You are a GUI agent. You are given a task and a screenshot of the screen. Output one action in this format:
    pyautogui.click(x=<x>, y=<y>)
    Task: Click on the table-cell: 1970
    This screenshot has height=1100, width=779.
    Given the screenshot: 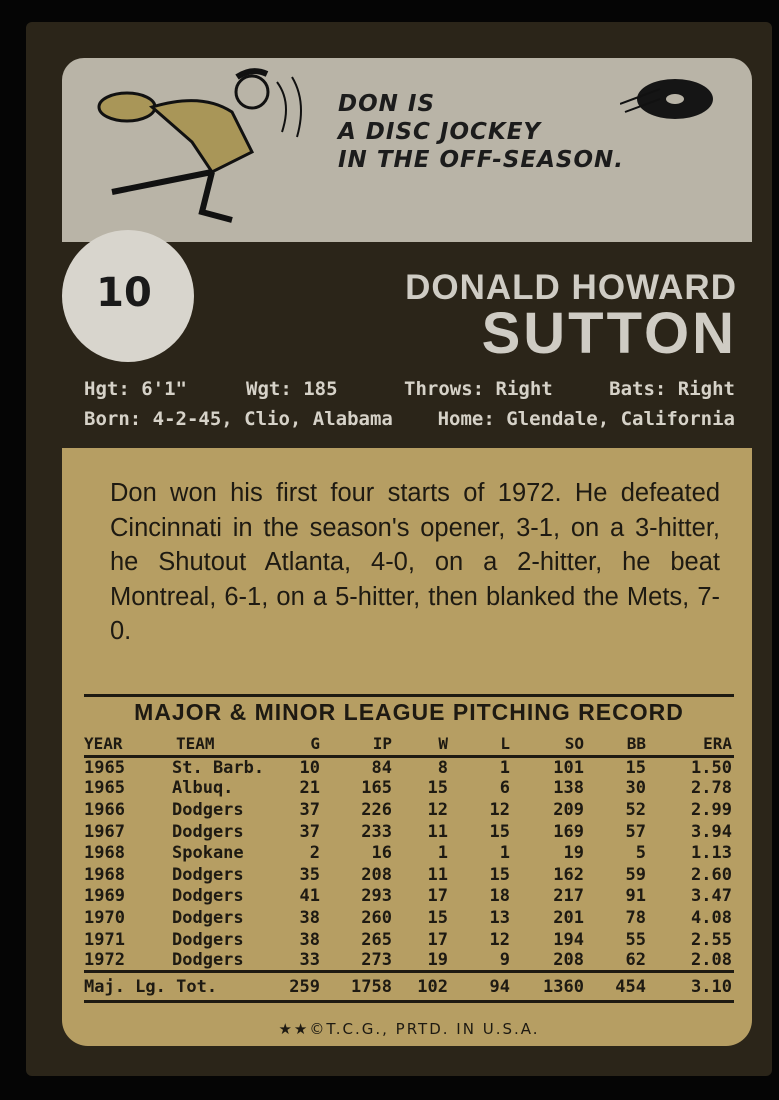 What is the action you would take?
    pyautogui.click(x=104, y=917)
    